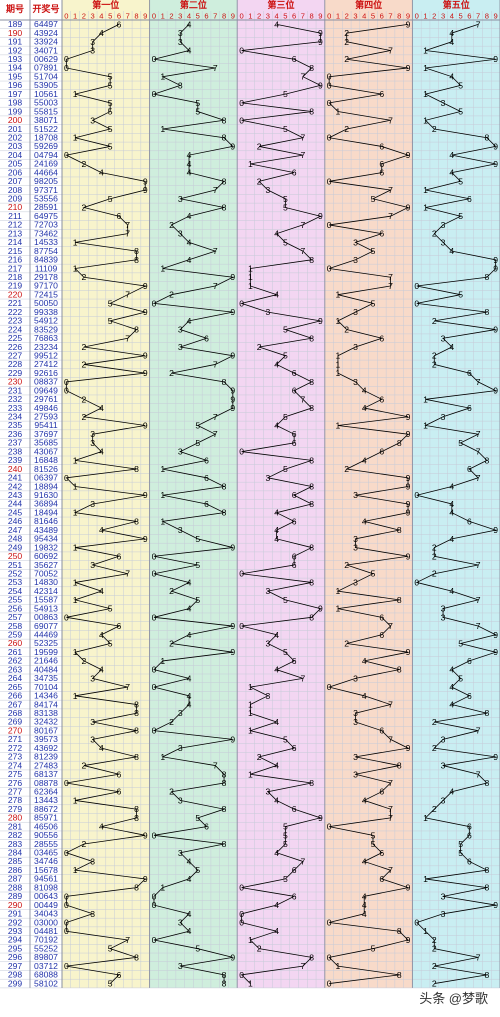 The width and height of the screenshot is (500, 1017). Describe the element at coordinates (46, 800) in the screenshot. I see `draw-number: 13443` at that location.